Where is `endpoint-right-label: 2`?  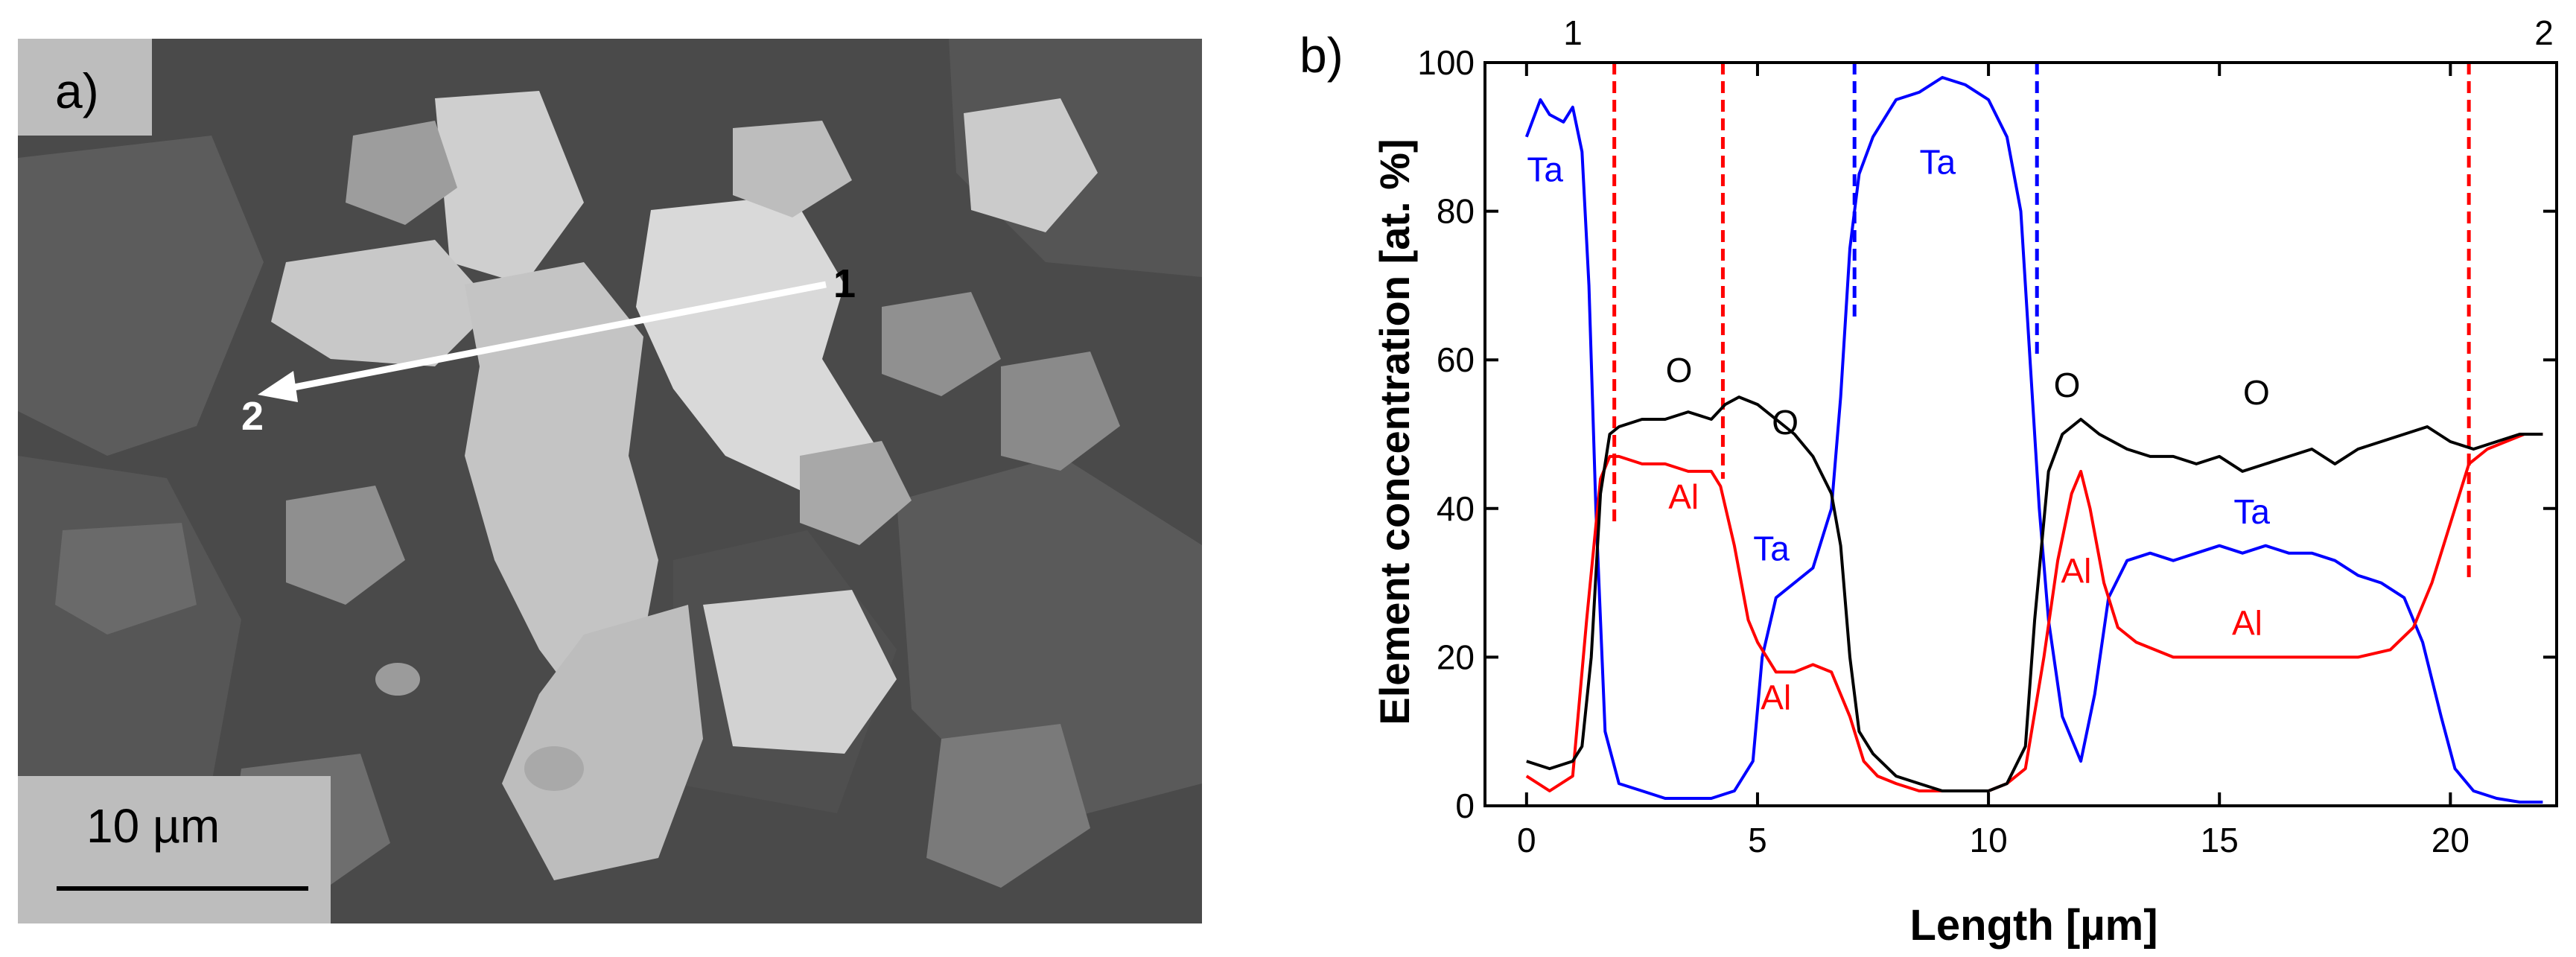 endpoint-right-label: 2 is located at coordinates (2544, 33).